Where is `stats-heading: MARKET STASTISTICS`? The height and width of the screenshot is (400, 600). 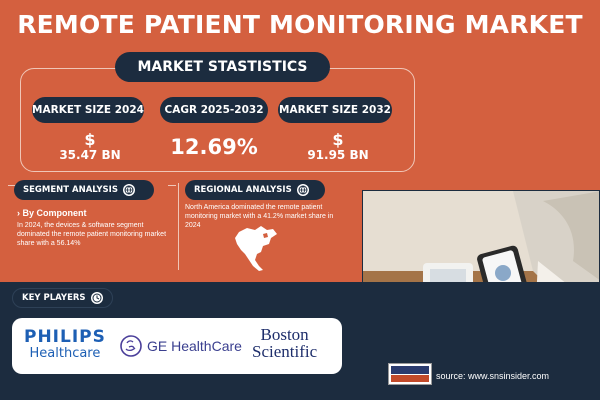 stats-heading: MARKET STASTISTICS is located at coordinates (222, 67).